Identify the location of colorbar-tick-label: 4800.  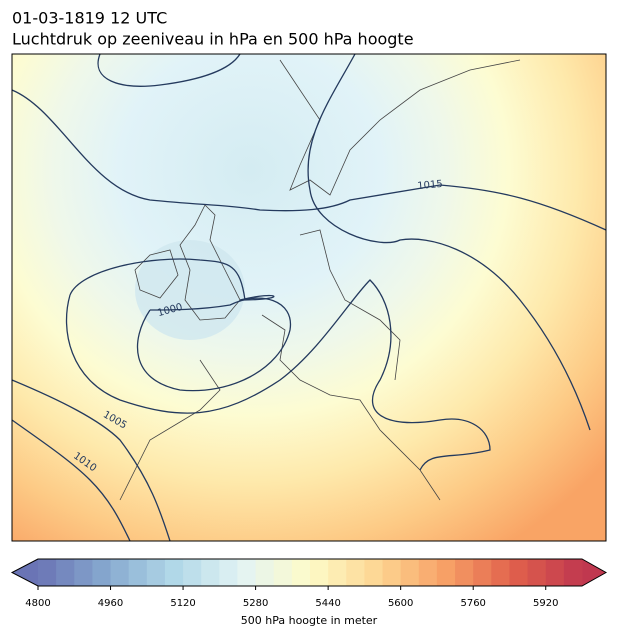
(37, 603).